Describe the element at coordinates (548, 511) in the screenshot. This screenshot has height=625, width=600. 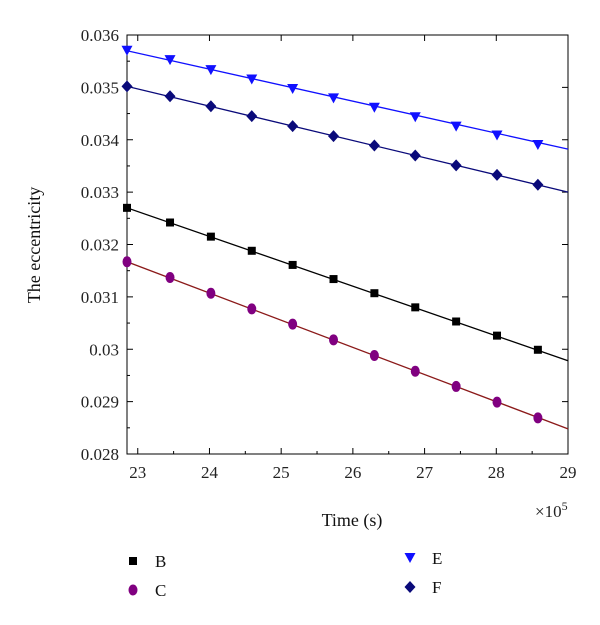
I see `x-multiplier-base: ×10` at that location.